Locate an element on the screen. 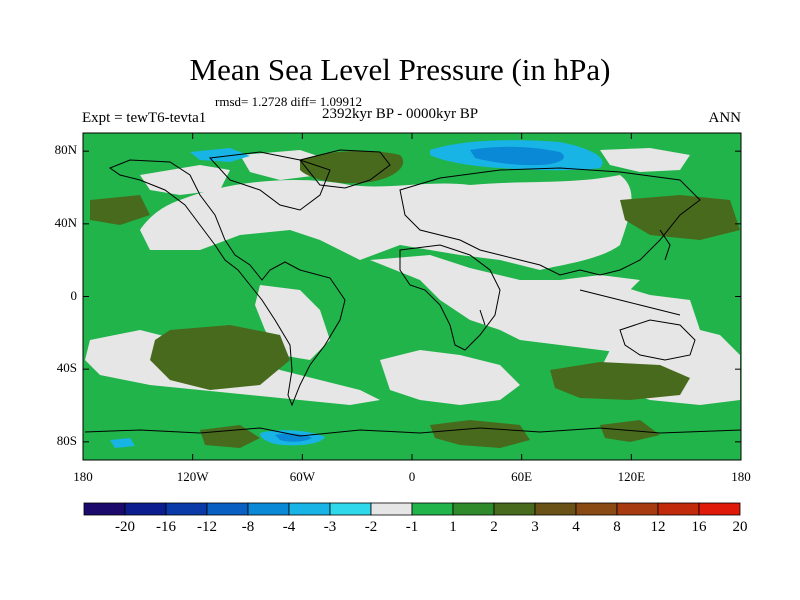 Image resolution: width=800 pixels, height=600 pixels. colorbar-label: -4 is located at coordinates (289, 527).